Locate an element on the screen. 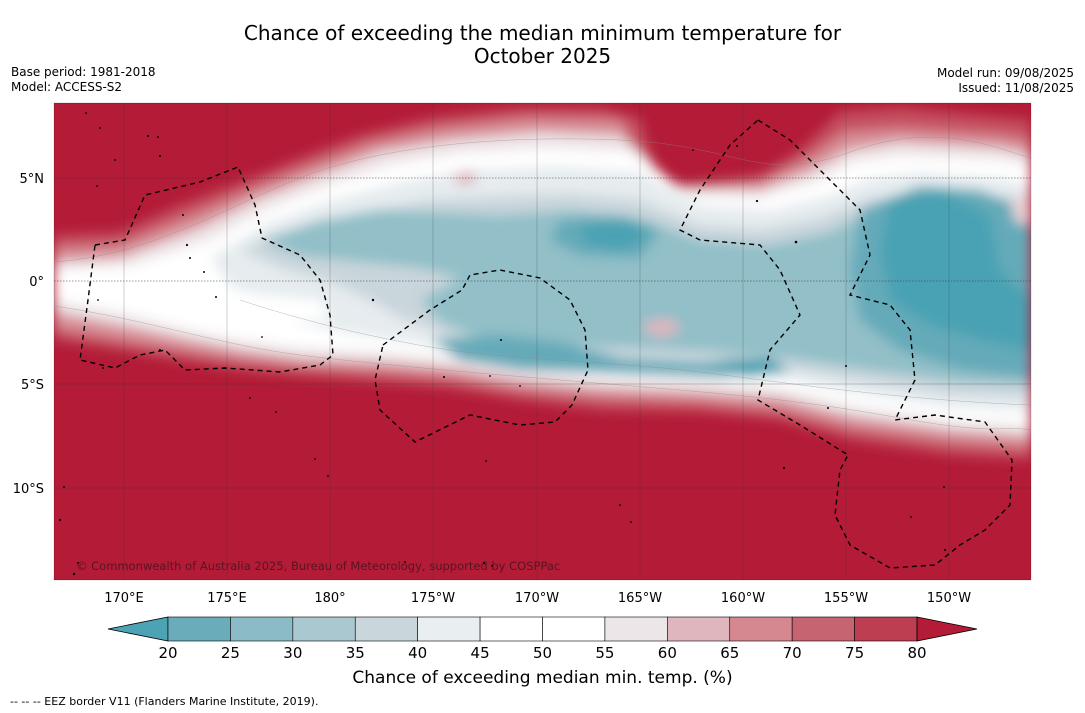  meta-left: Base period: 1981-2018 Model: ACCESS-S2 is located at coordinates (83, 80).